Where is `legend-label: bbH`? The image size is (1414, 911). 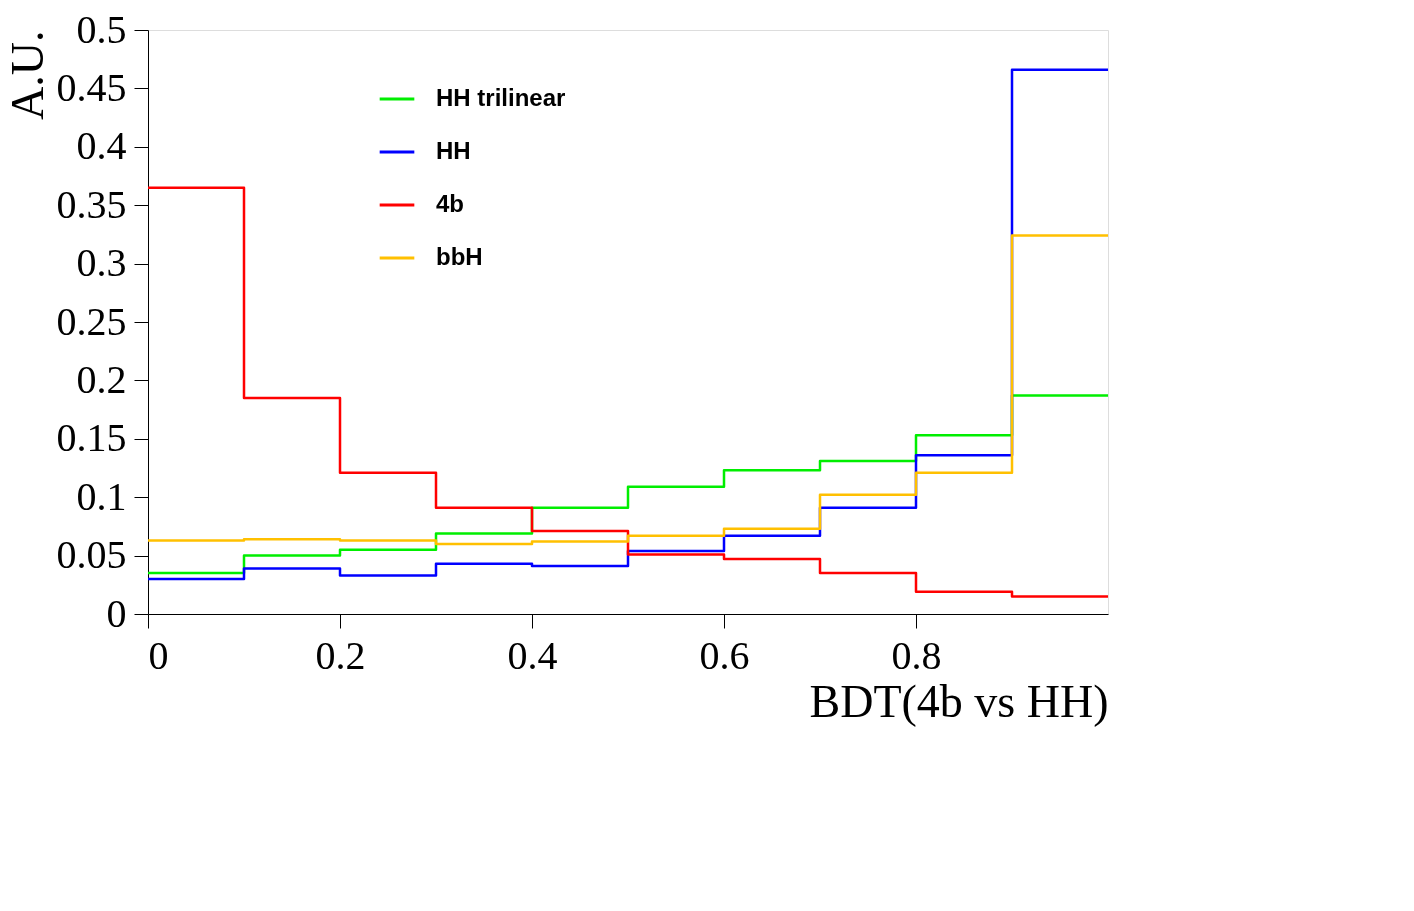
legend-label: bbH is located at coordinates (459, 256).